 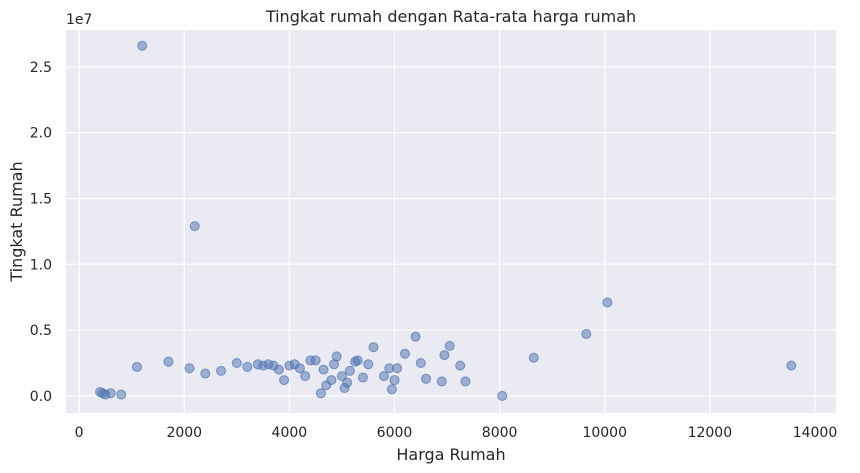 What do you see at coordinates (79, 433) in the screenshot?
I see `x-tick-label: 0` at bounding box center [79, 433].